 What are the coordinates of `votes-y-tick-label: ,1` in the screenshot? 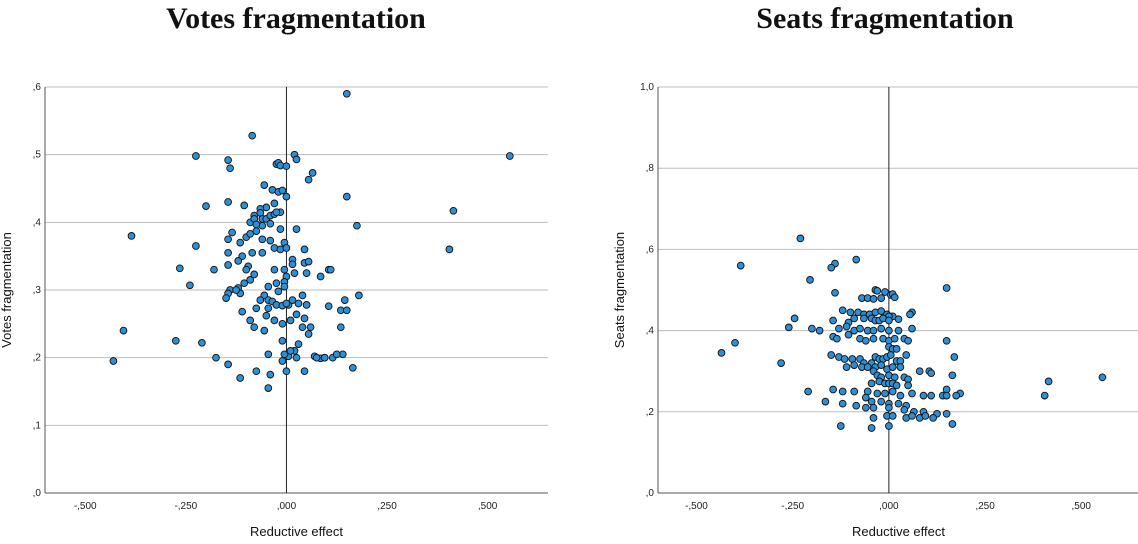 It's located at (37, 425).